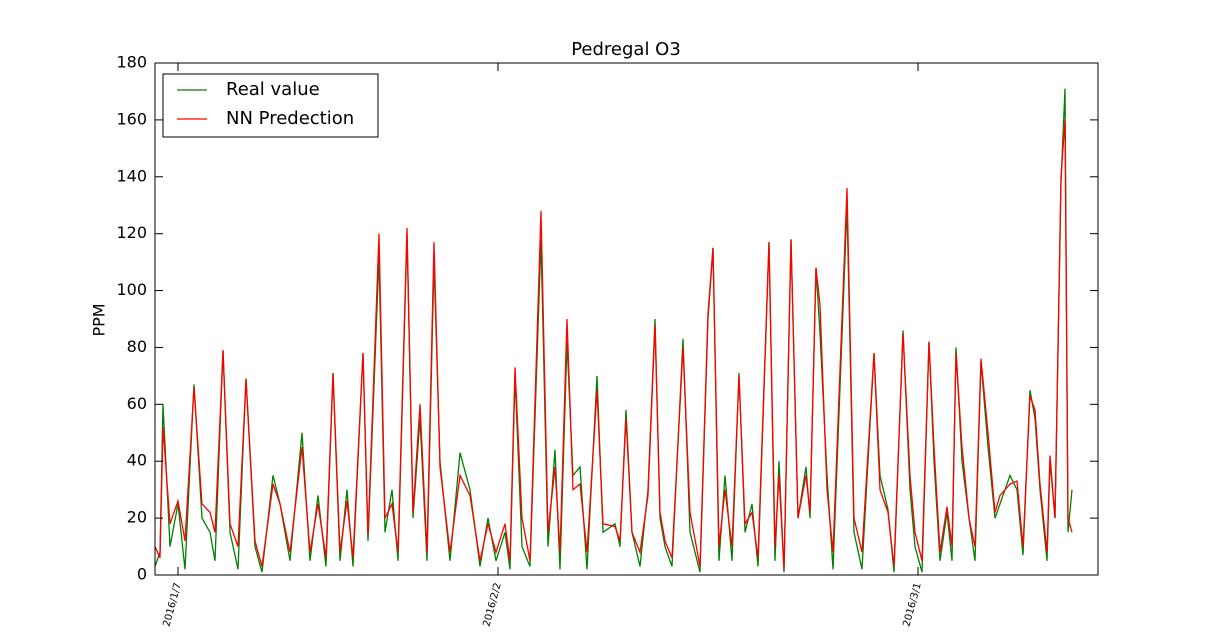 The height and width of the screenshot is (640, 1220). Describe the element at coordinates (137, 460) in the screenshot. I see `y-tick-label: 40` at that location.